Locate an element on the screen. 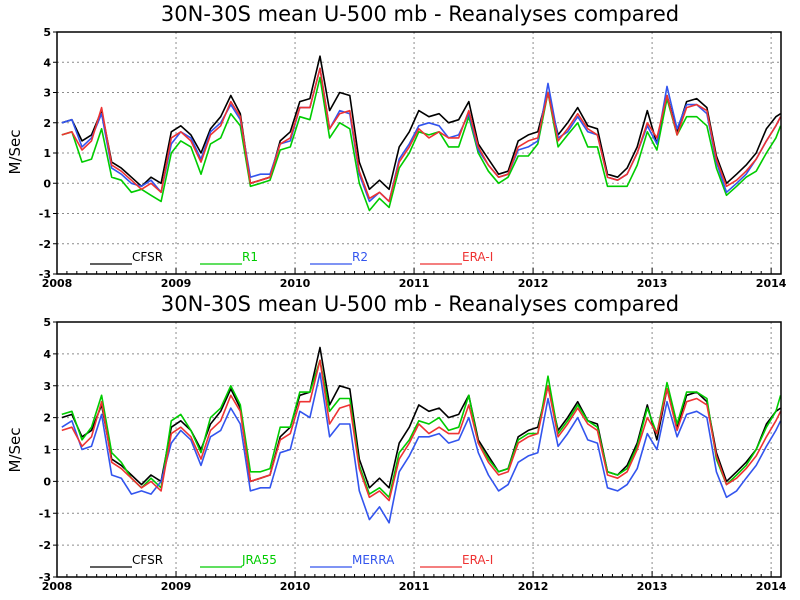  legend-label: JRA55 is located at coordinates (259, 560).